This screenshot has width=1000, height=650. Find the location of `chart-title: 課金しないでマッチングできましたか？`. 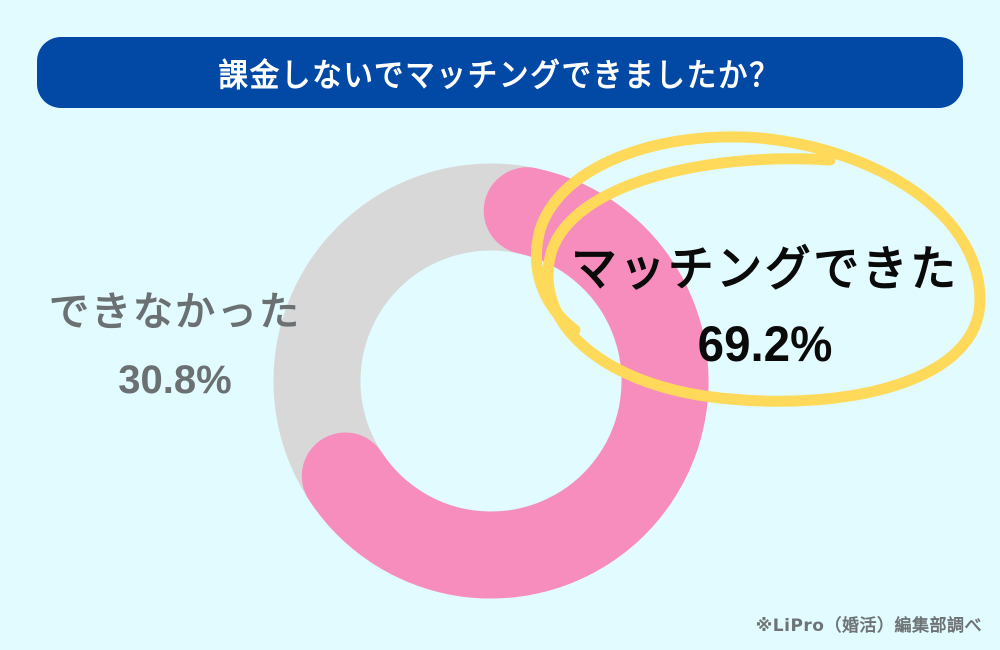

chart-title: 課金しないでマッチングできましたか？ is located at coordinates (500, 74).